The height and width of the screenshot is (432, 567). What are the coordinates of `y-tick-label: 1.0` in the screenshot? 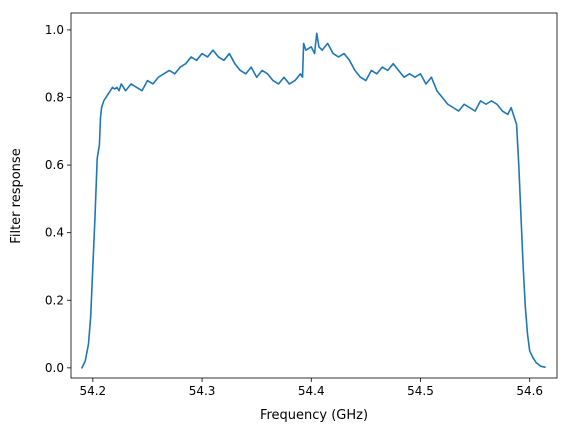 It's located at (54, 30).